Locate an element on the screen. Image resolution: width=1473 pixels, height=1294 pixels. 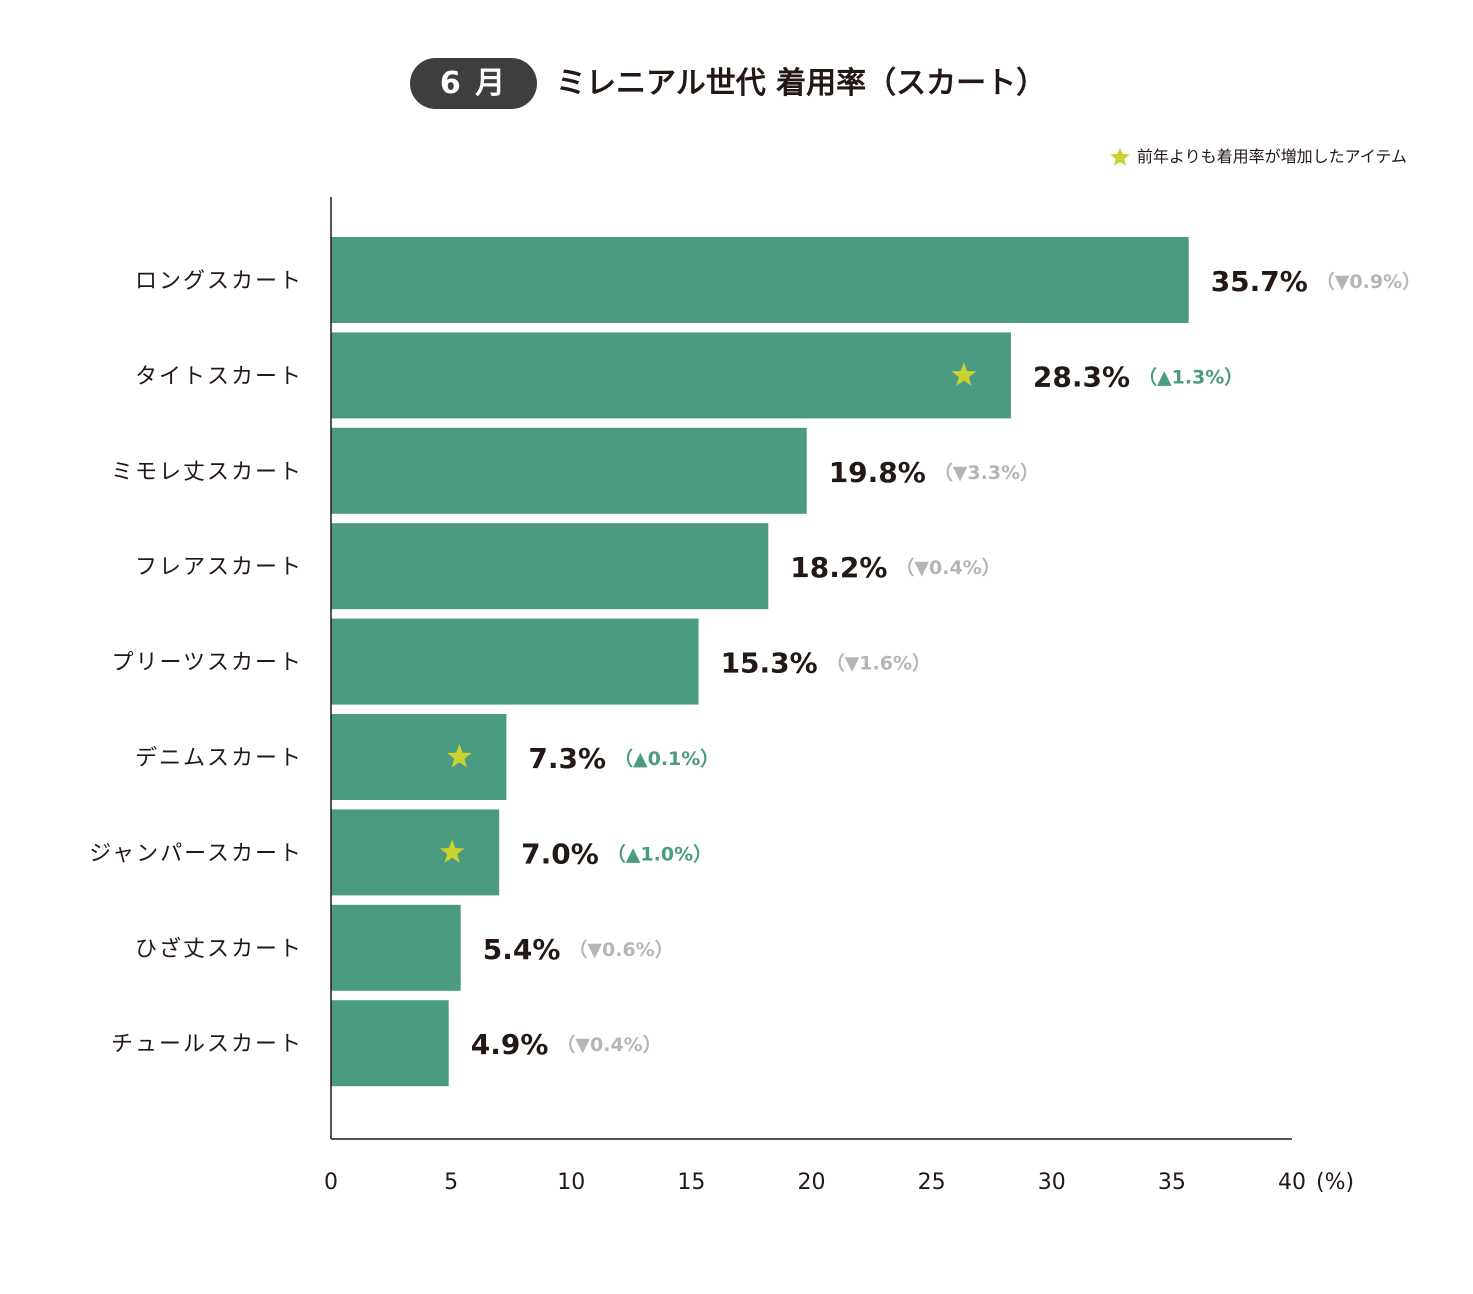
value-label: 7.0% is located at coordinates (560, 853).